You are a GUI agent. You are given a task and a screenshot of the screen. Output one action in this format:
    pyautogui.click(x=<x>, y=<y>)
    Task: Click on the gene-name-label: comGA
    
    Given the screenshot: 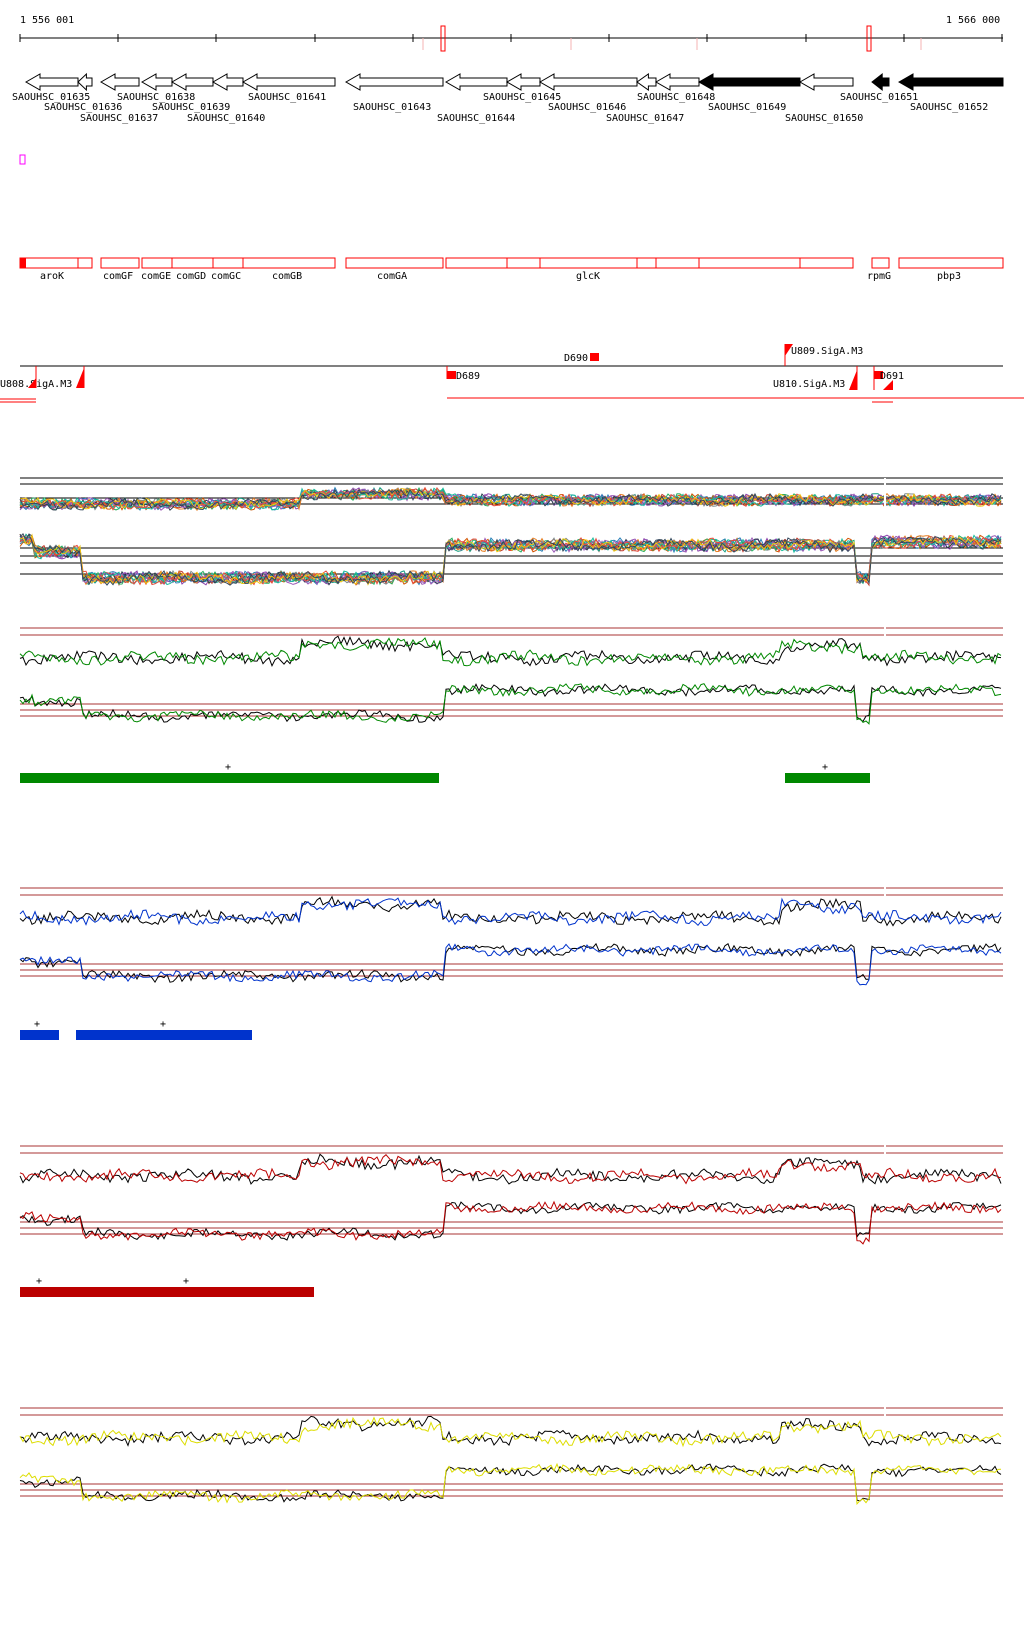 What is the action you would take?
    pyautogui.click(x=392, y=276)
    